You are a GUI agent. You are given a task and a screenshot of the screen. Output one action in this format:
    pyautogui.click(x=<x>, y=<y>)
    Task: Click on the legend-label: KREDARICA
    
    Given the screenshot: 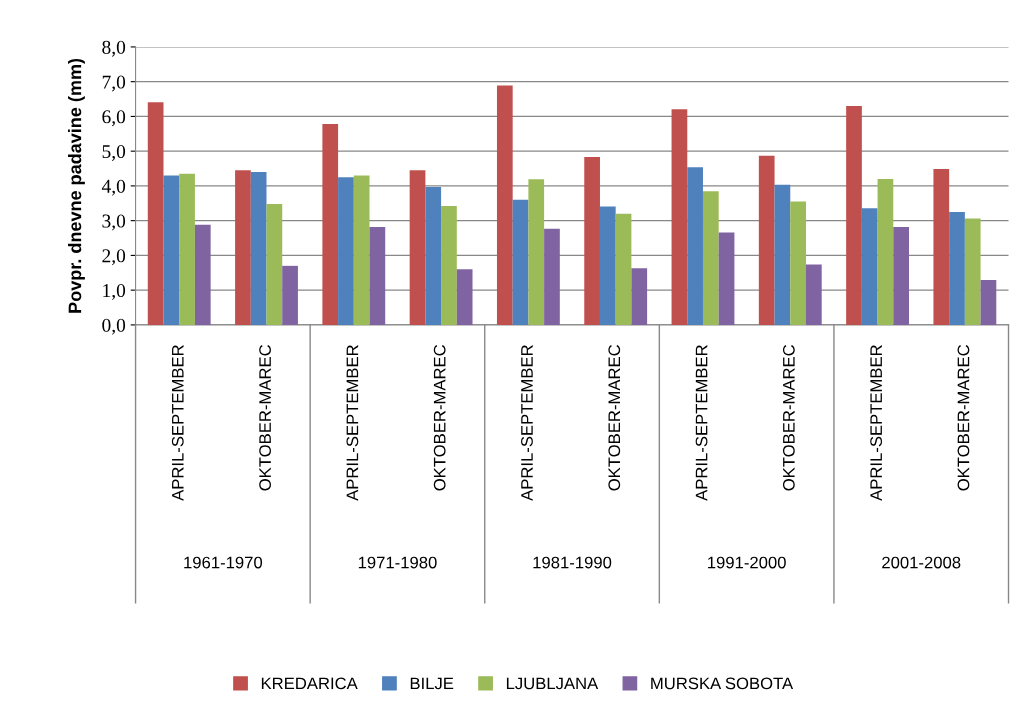 What is the action you would take?
    pyautogui.click(x=309, y=683)
    